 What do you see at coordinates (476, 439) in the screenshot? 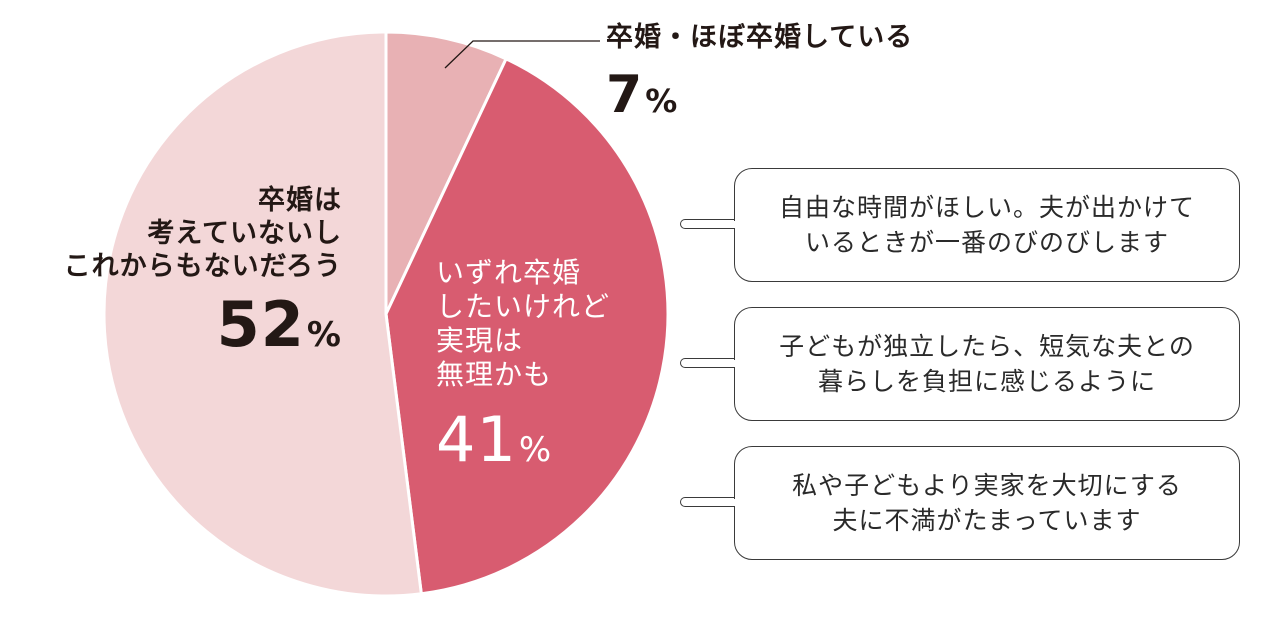
I see `percent-value: 41` at bounding box center [476, 439].